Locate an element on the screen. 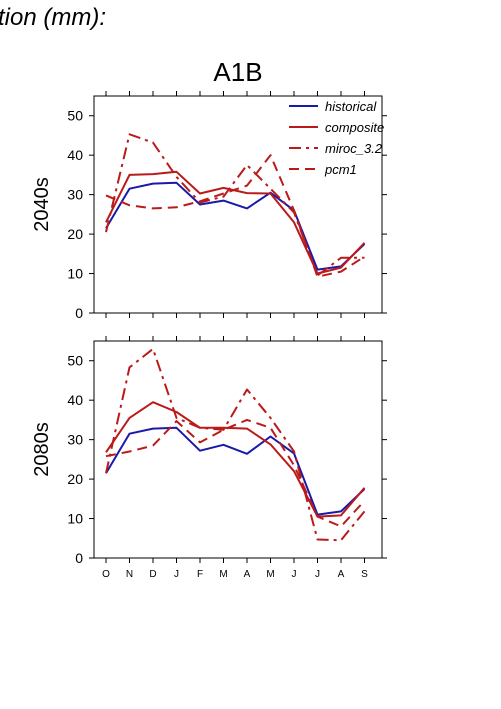 This screenshot has height=709, width=501. page-header-text: tion (mm): is located at coordinates (53, 17).